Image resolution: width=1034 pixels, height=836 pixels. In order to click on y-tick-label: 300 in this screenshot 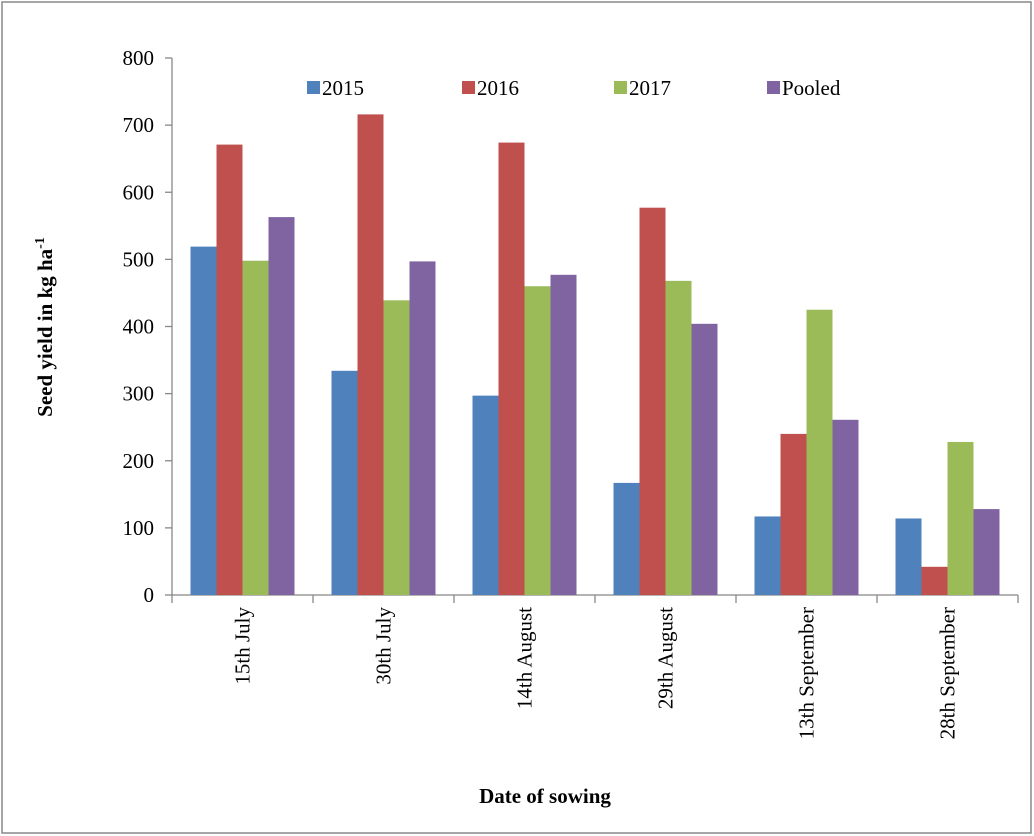, I will do `click(139, 394)`.